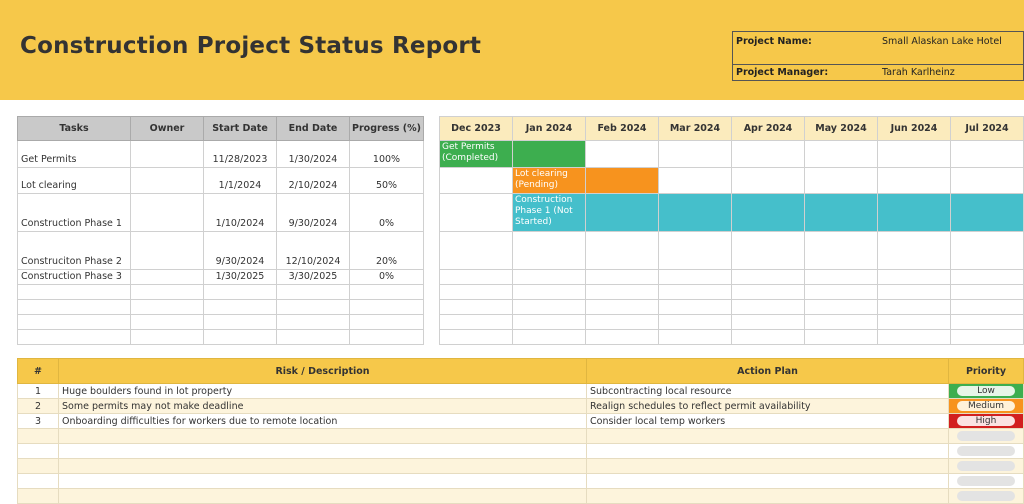 This screenshot has height=504, width=1024. Describe the element at coordinates (38, 371) in the screenshot. I see `col-header-number: #` at that location.